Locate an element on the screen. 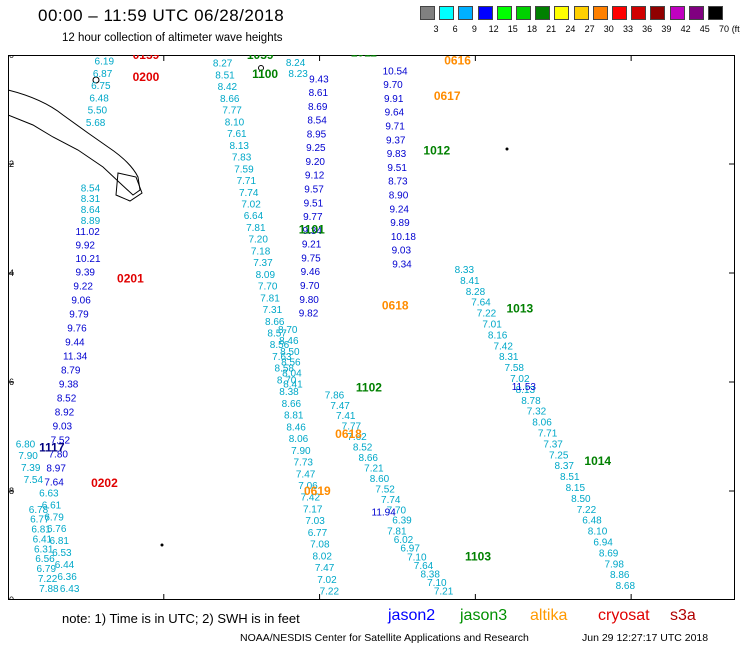 Image resolution: width=740 pixels, height=650 pixels. wave-height-value: 8.56 is located at coordinates (280, 345).